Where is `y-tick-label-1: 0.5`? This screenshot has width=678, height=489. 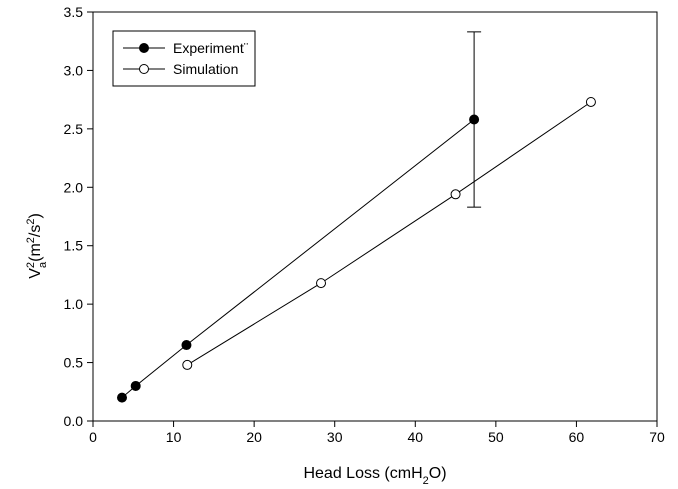
y-tick-label-1: 0.5 is located at coordinates (74, 363).